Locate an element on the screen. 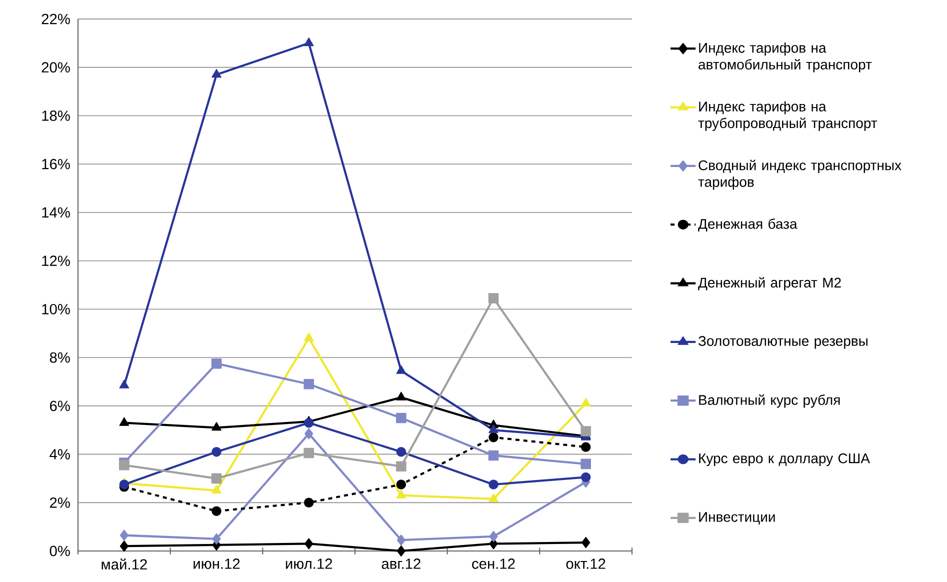 Image resolution: width=947 pixels, height=582 pixels. y-tick-label: 0% is located at coordinates (60, 551).